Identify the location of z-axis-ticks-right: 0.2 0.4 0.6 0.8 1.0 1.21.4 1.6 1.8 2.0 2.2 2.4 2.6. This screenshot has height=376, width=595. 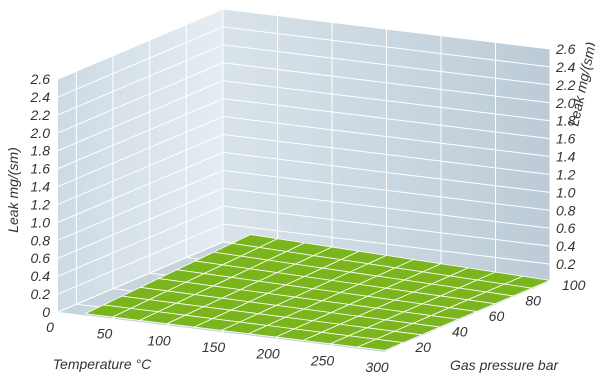
(565, 156).